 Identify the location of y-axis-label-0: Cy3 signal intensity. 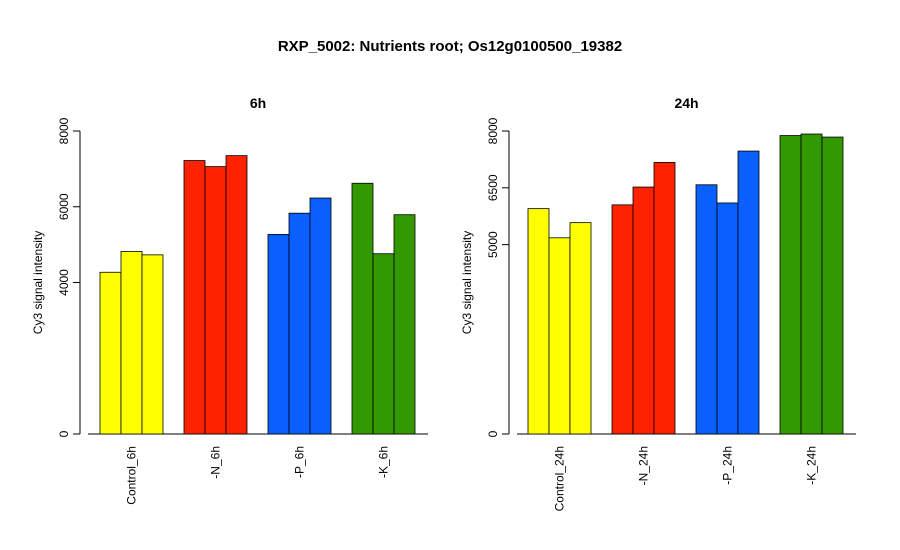
(38, 282).